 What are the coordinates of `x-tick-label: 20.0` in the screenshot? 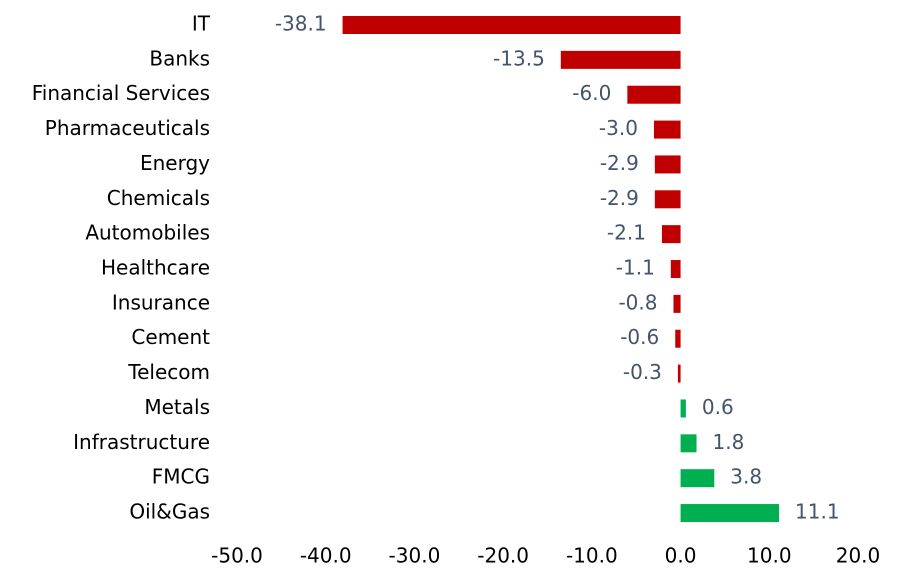 It's located at (858, 556).